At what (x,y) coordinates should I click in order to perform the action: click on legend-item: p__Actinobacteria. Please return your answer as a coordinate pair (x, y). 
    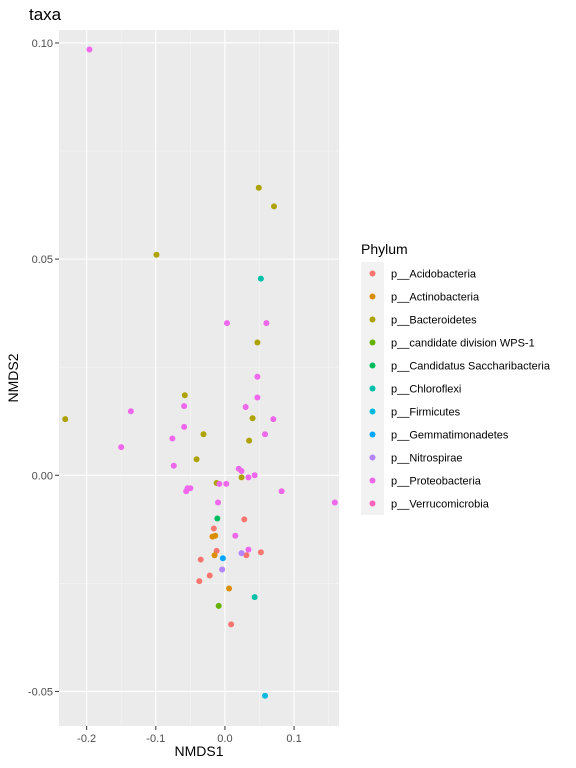
    Looking at the image, I should click on (420, 296).